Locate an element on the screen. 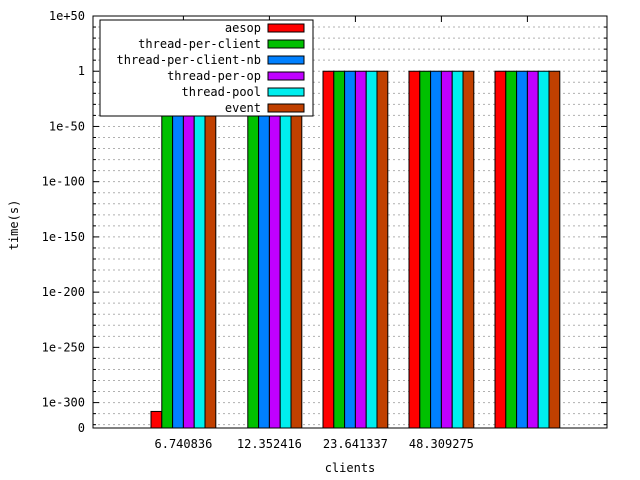 The image size is (640, 480). y-tick-label: 1e-200 is located at coordinates (63, 292).